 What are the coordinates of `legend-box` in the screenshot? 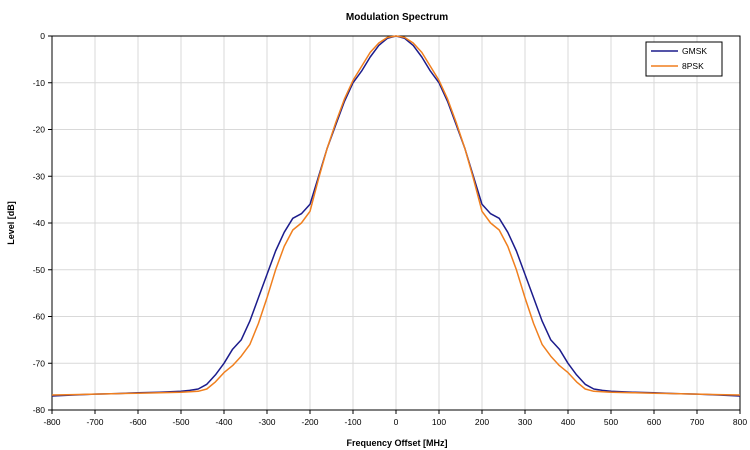 It's located at (684, 59).